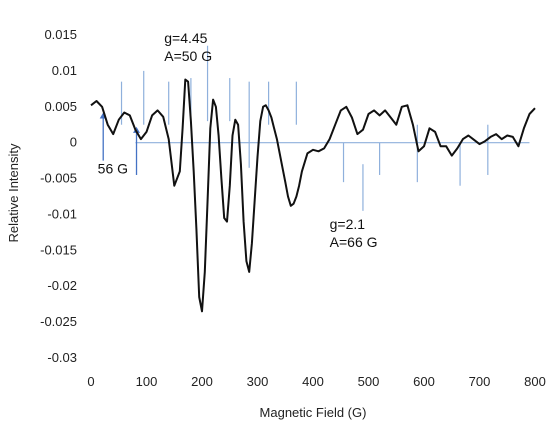 Image resolution: width=550 pixels, height=430 pixels. Describe the element at coordinates (73, 142) in the screenshot. I see `y-tick-label: 0` at that location.